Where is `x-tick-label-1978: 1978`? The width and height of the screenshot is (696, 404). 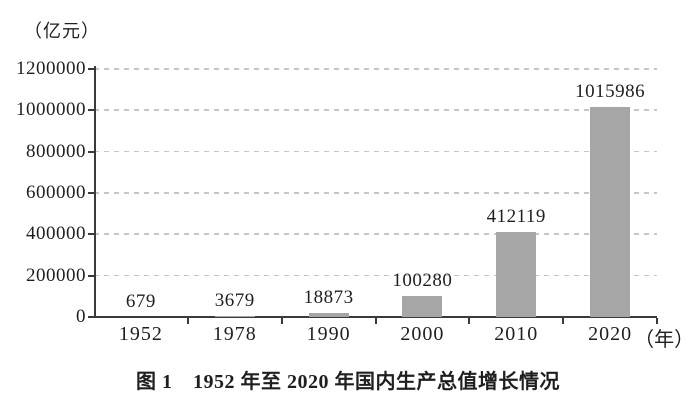 x-tick-label-1978: 1978 is located at coordinates (234, 334).